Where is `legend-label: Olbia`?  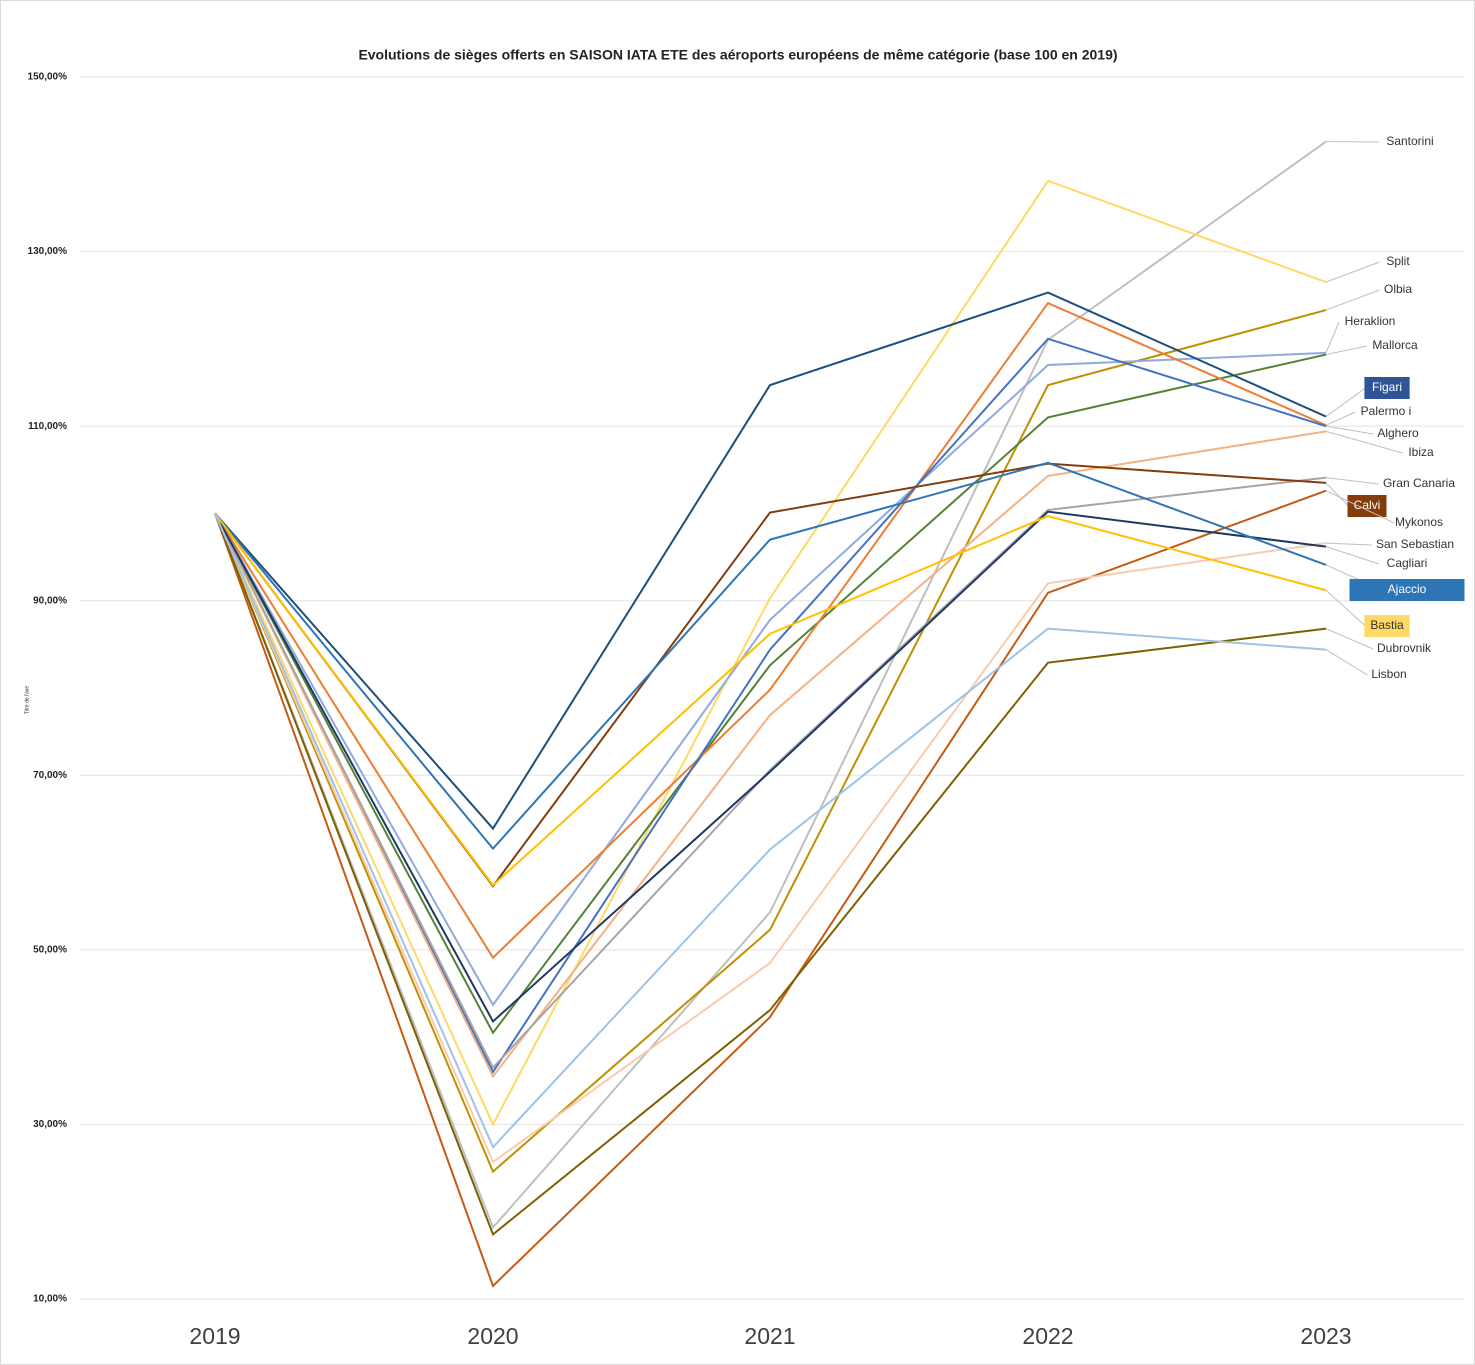 legend-label: Olbia is located at coordinates (1398, 289).